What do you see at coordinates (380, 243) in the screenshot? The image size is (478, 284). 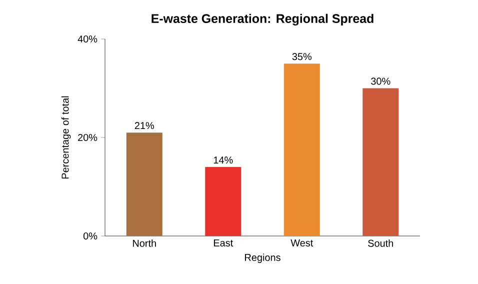 I see `x-tick-label: South` at bounding box center [380, 243].